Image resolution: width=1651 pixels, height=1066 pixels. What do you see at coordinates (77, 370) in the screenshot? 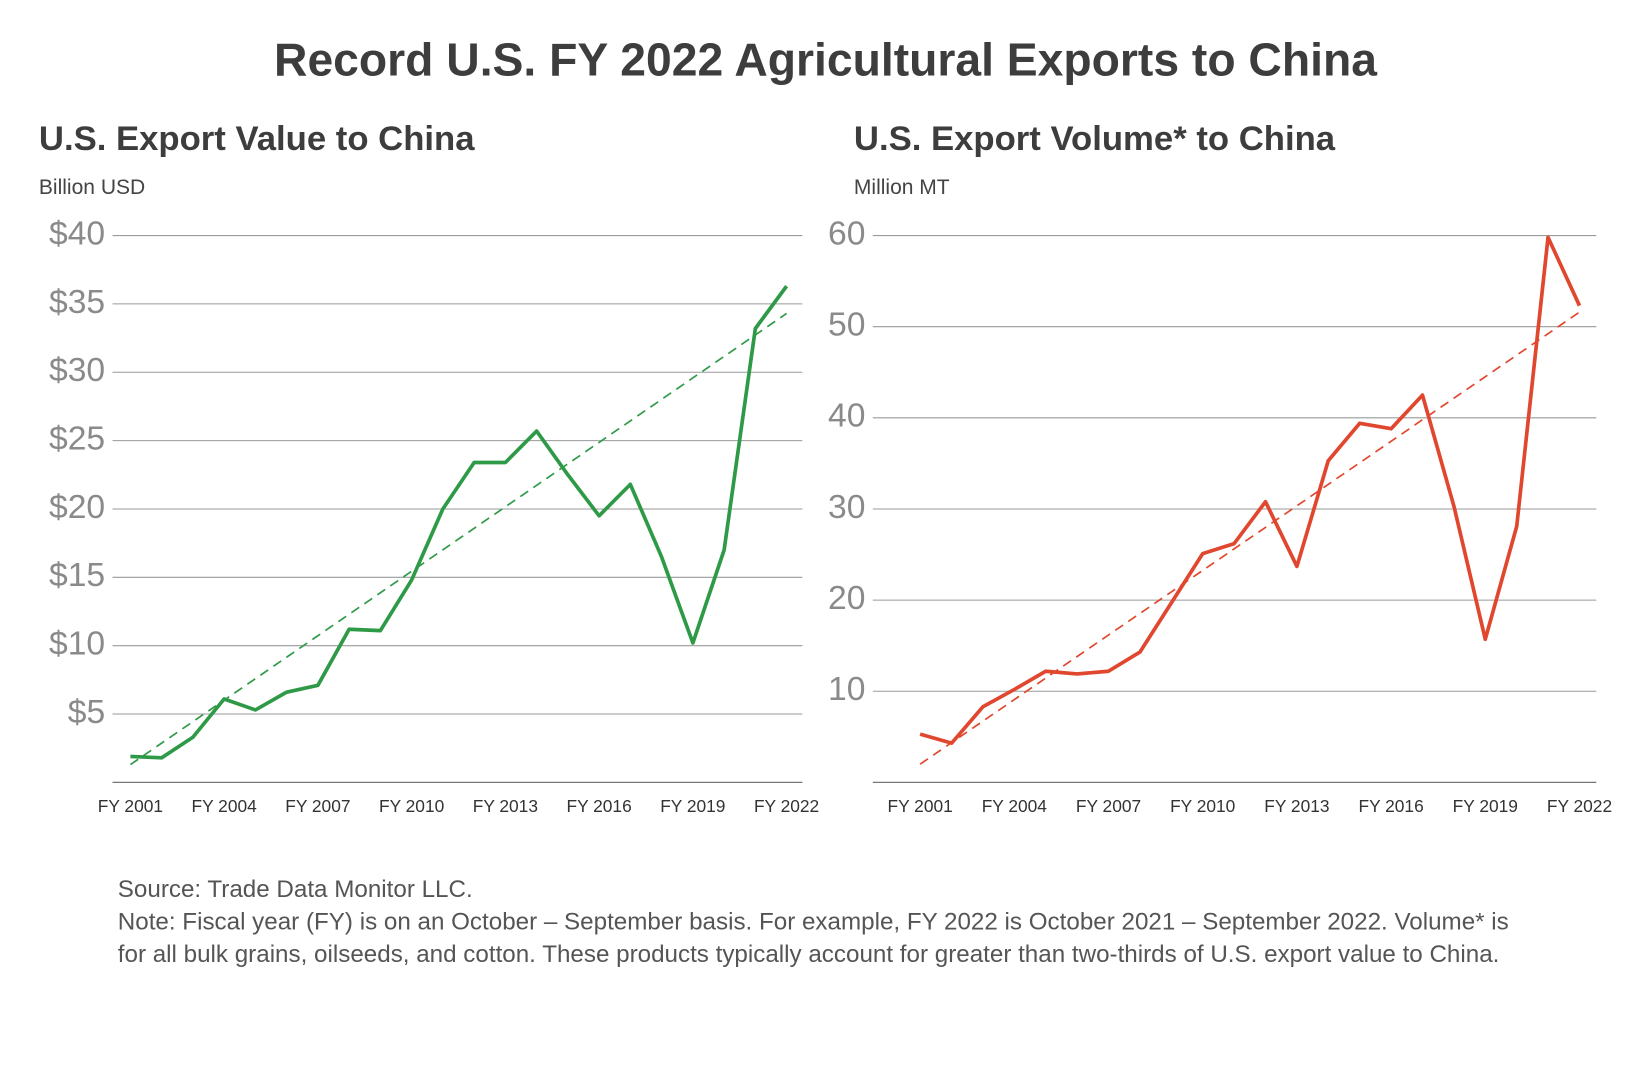
I see `y-tick-label: $30` at bounding box center [77, 370].